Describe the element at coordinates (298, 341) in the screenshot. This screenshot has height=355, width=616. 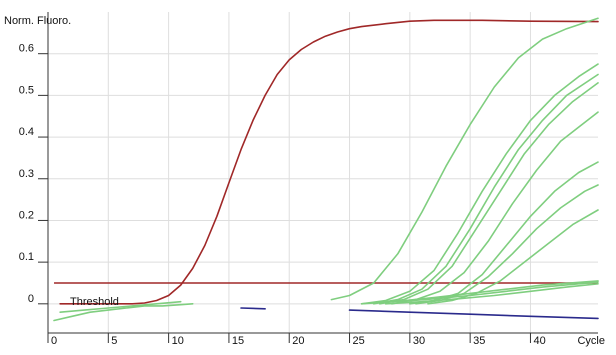
I see `x-tick-label: 20` at that location.